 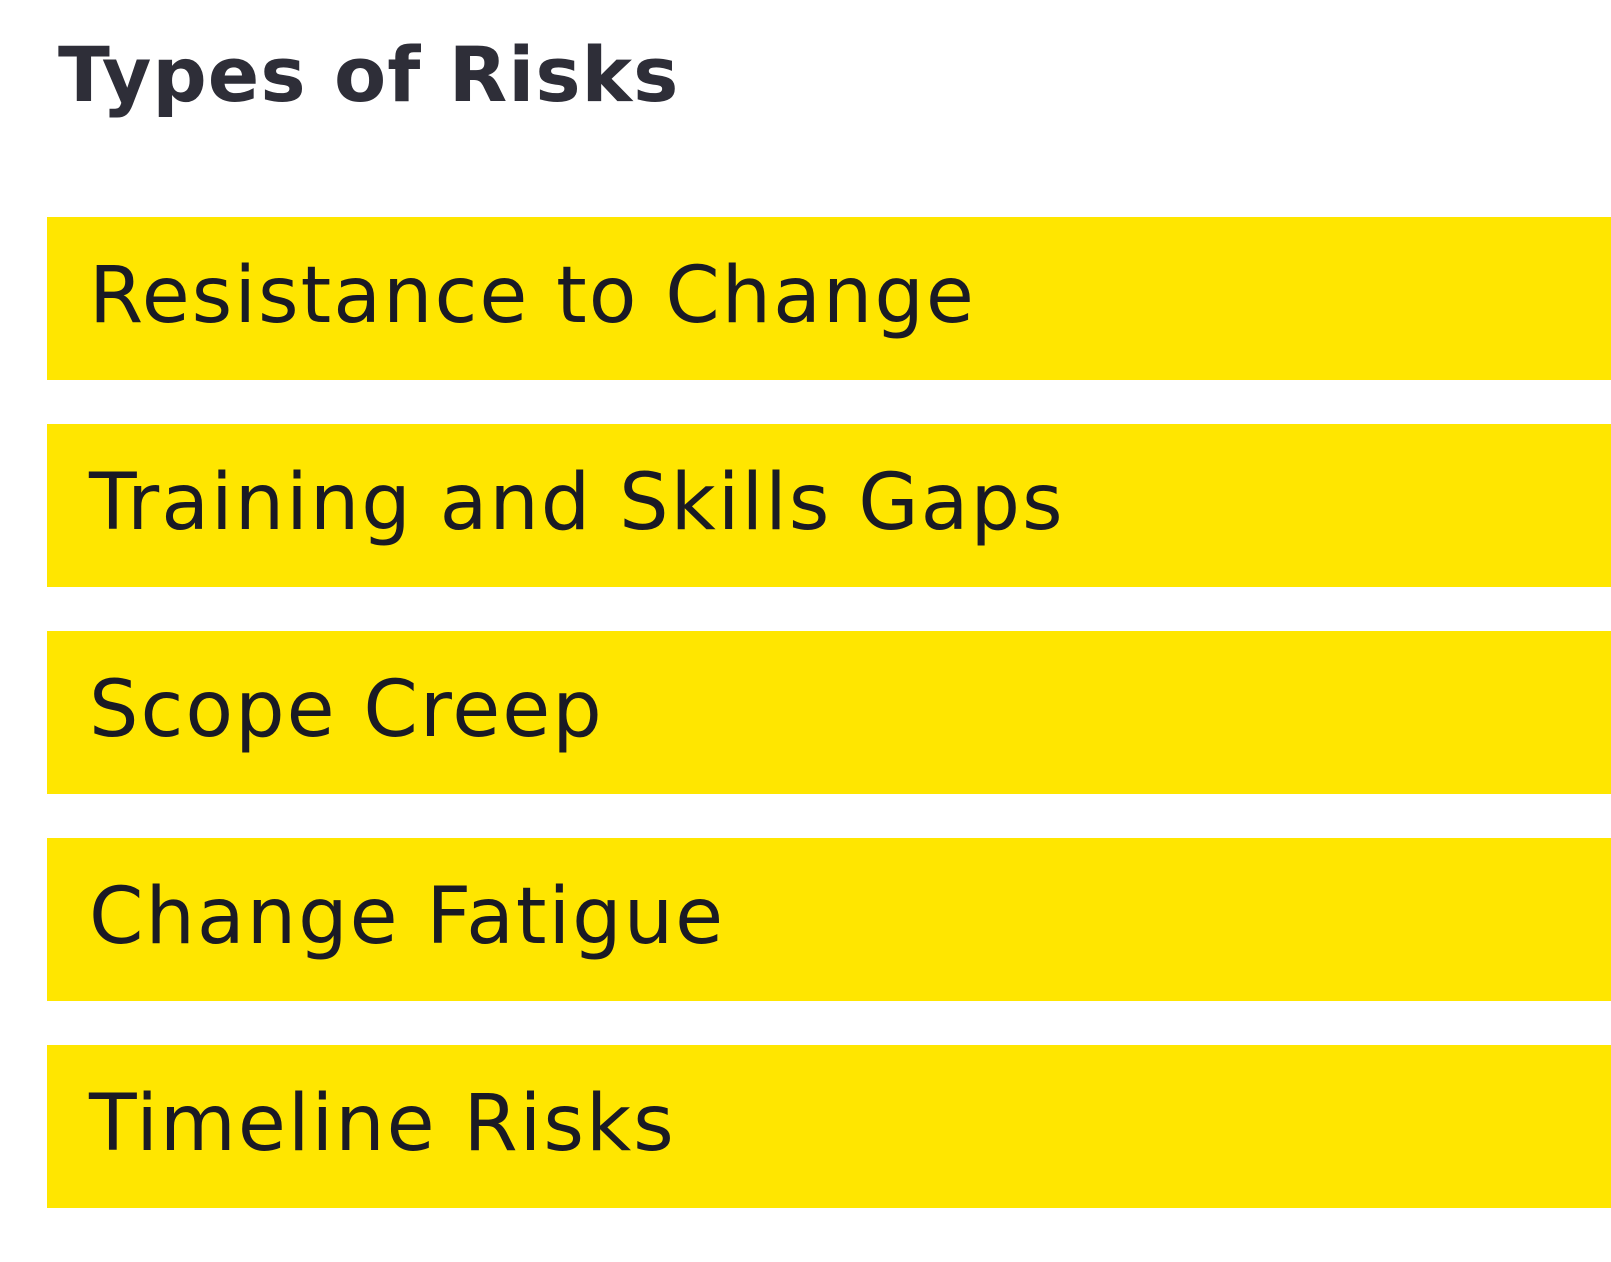 I want to click on risk-item-label: Resistance to Change, so click(x=532, y=295).